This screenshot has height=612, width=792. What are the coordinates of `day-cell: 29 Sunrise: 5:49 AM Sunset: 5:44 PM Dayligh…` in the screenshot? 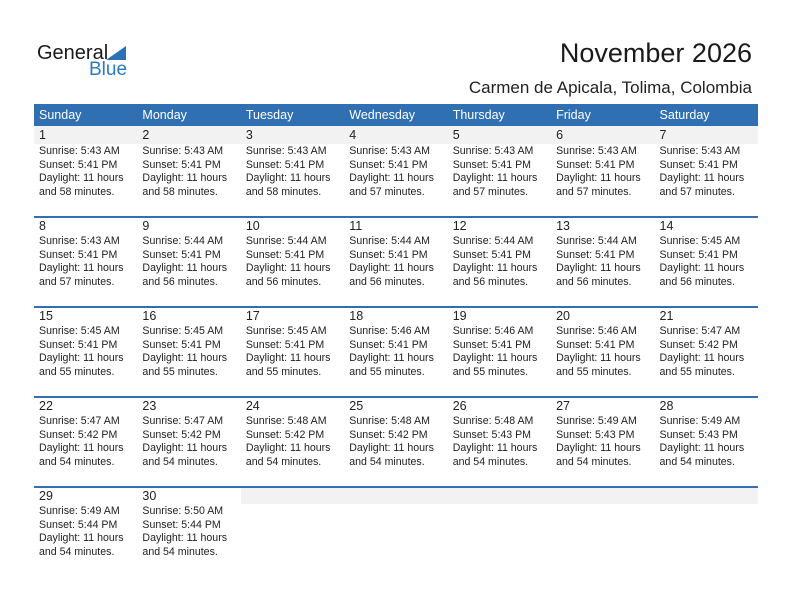 It's located at (85, 532).